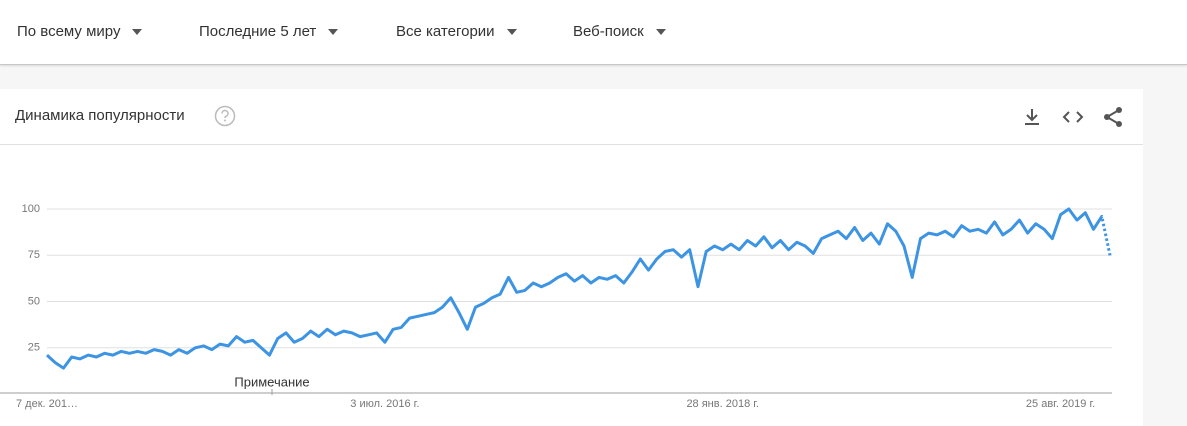 The image size is (1187, 426). What do you see at coordinates (258, 31) in the screenshot?
I see `filter-label: Последние 5 лет` at bounding box center [258, 31].